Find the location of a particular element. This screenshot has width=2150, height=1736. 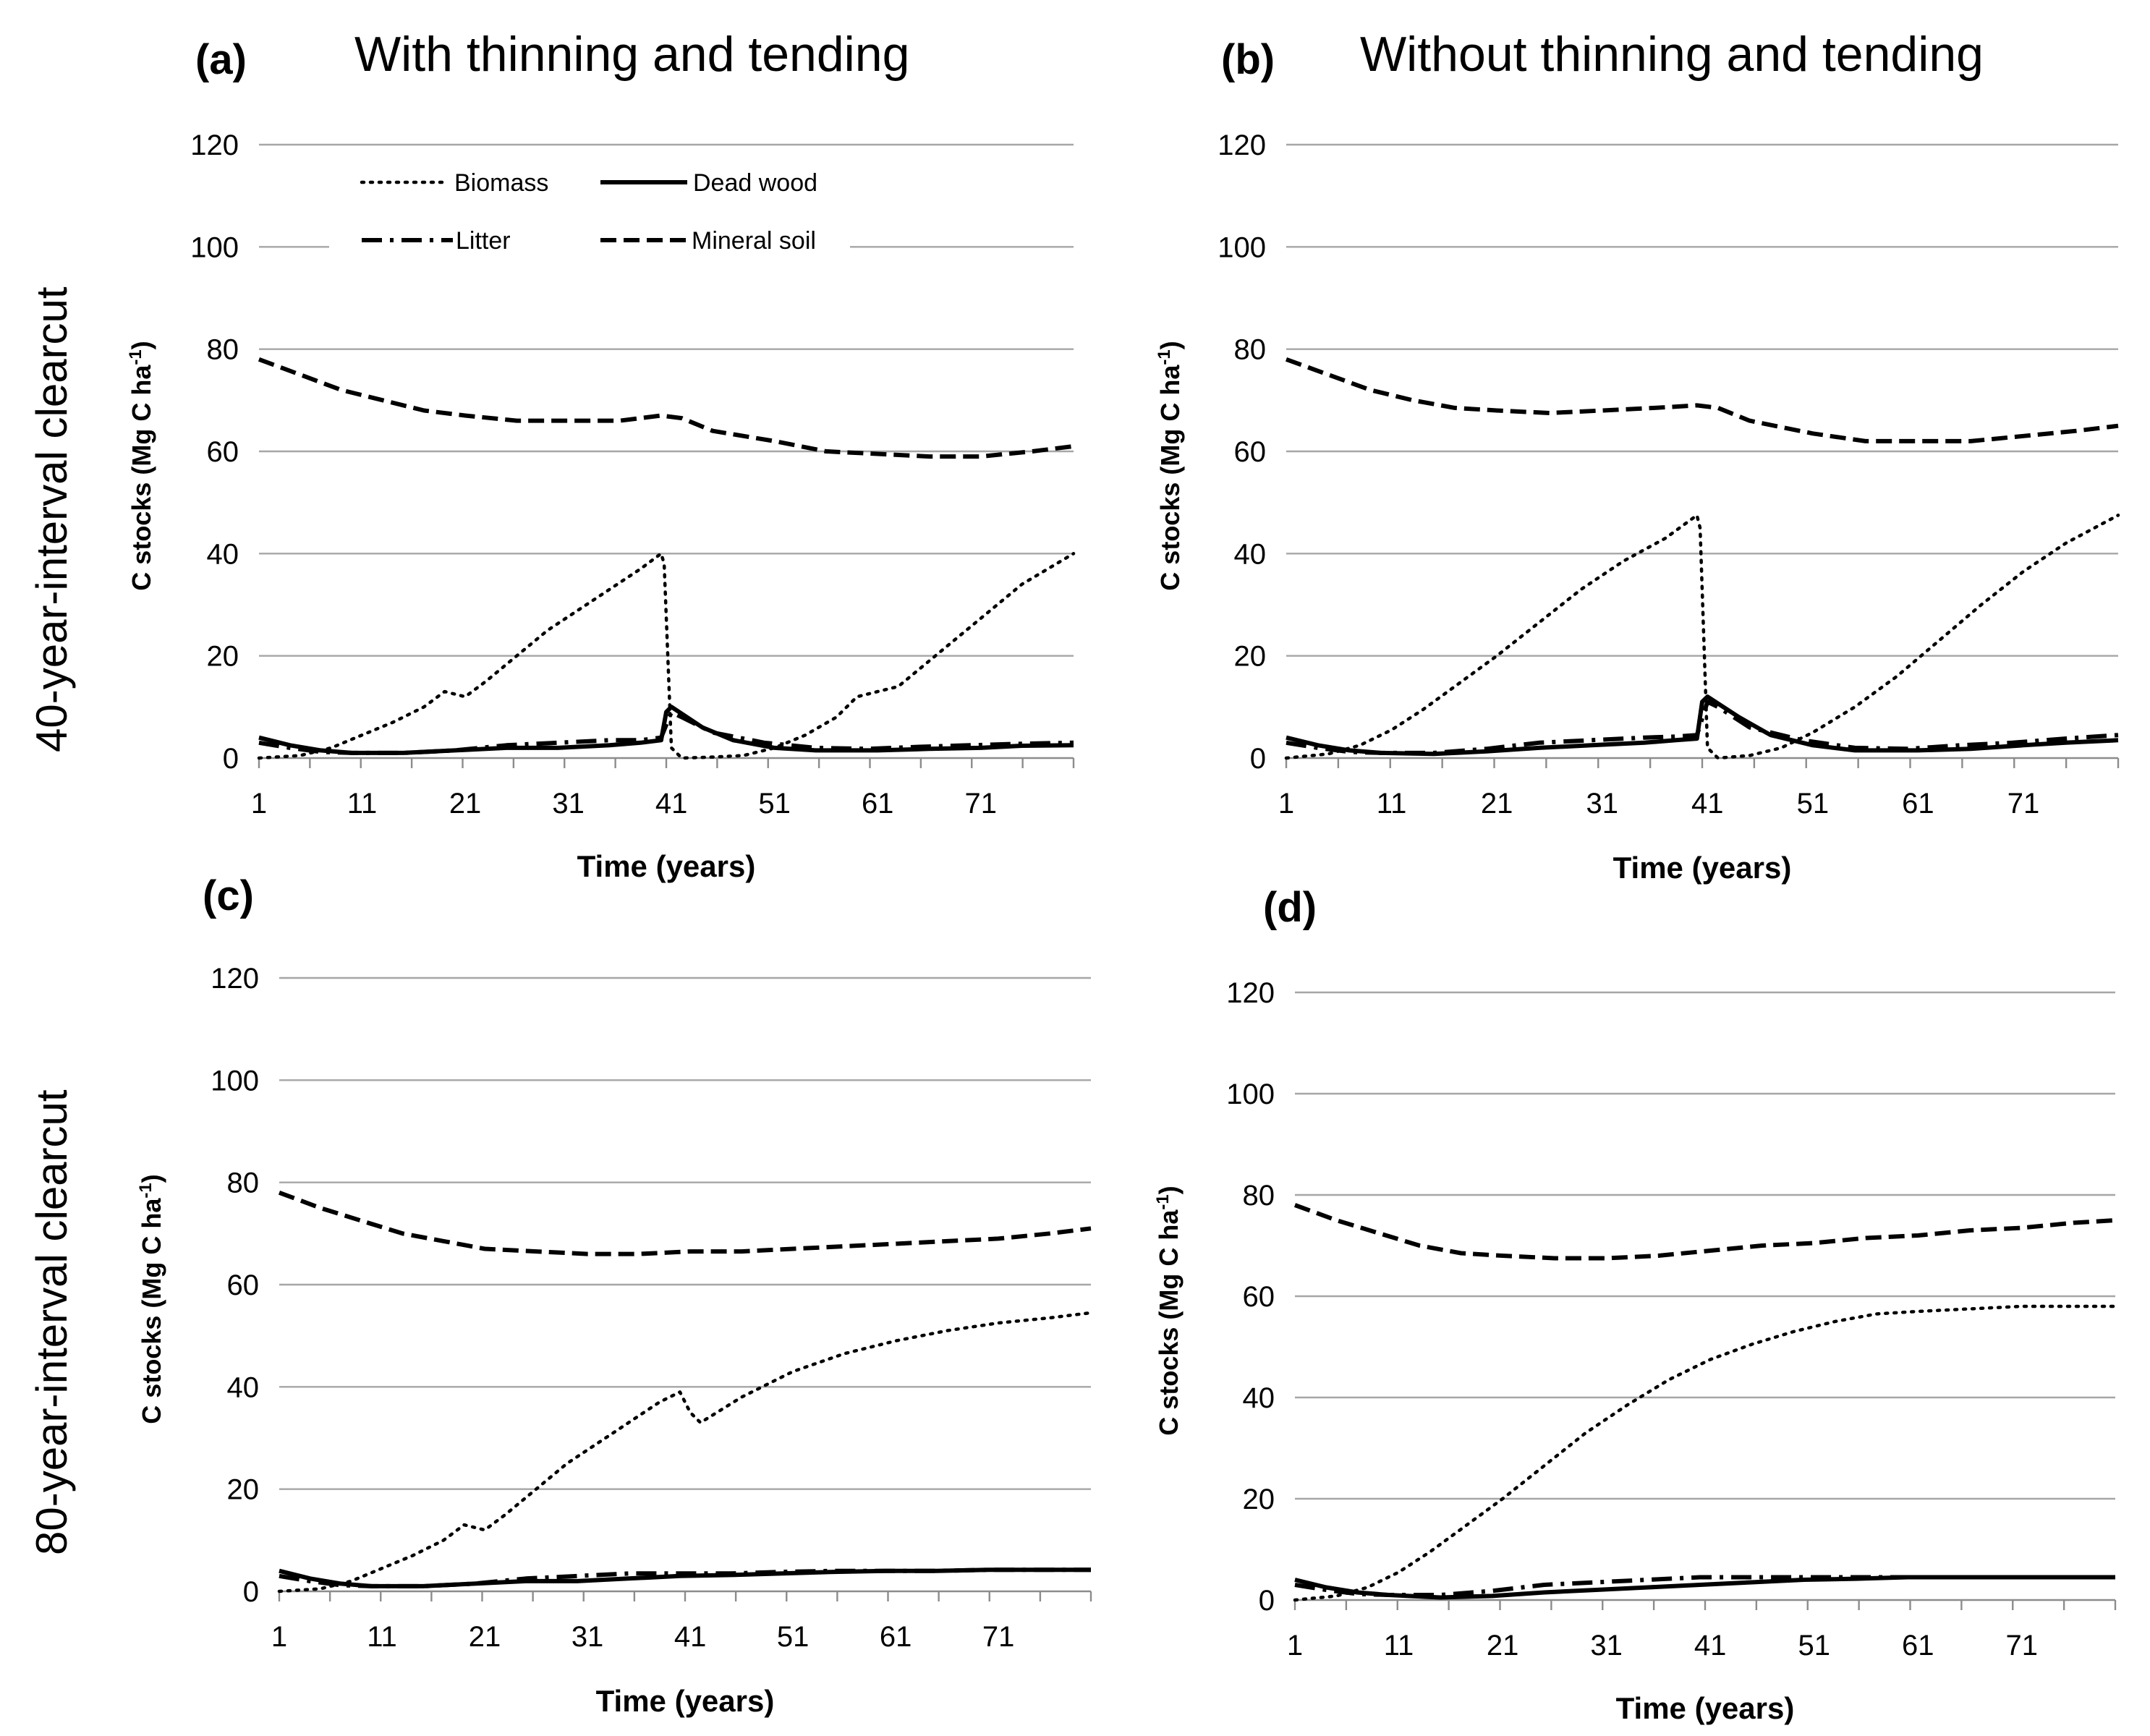

panel-letter: (c) is located at coordinates (228, 896).